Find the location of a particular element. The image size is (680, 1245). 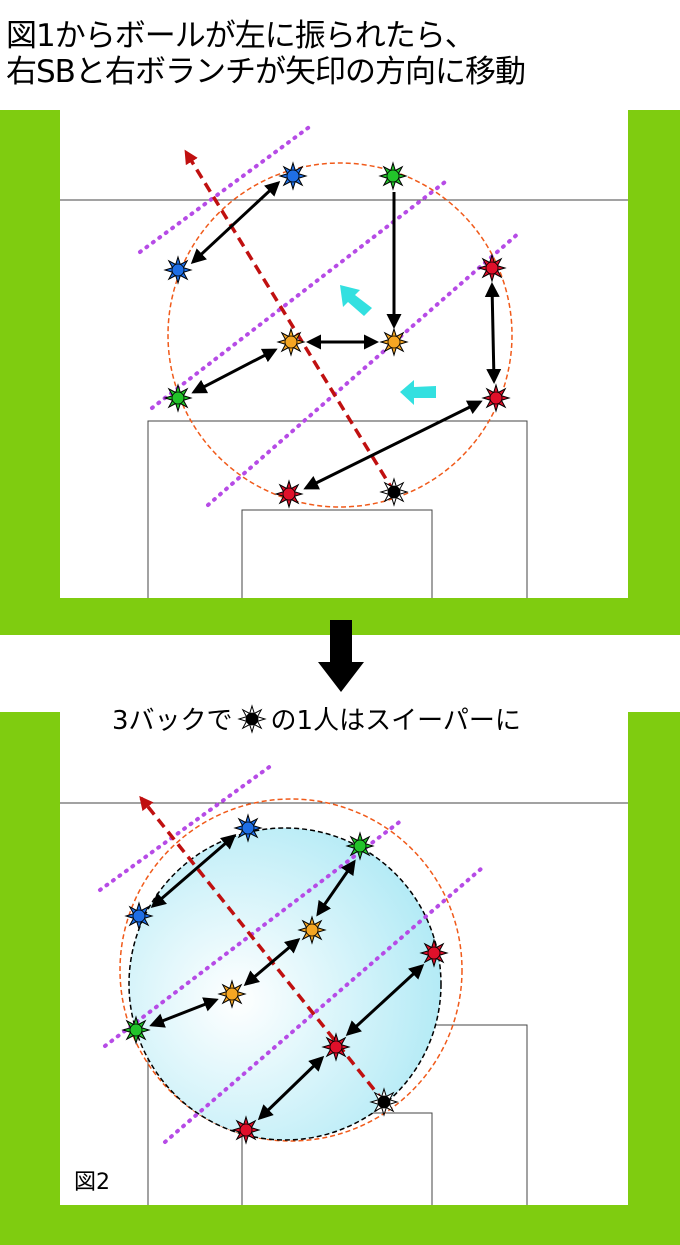

title-line-1: 図1からボールが左に振られたら、 is located at coordinates (241, 36).